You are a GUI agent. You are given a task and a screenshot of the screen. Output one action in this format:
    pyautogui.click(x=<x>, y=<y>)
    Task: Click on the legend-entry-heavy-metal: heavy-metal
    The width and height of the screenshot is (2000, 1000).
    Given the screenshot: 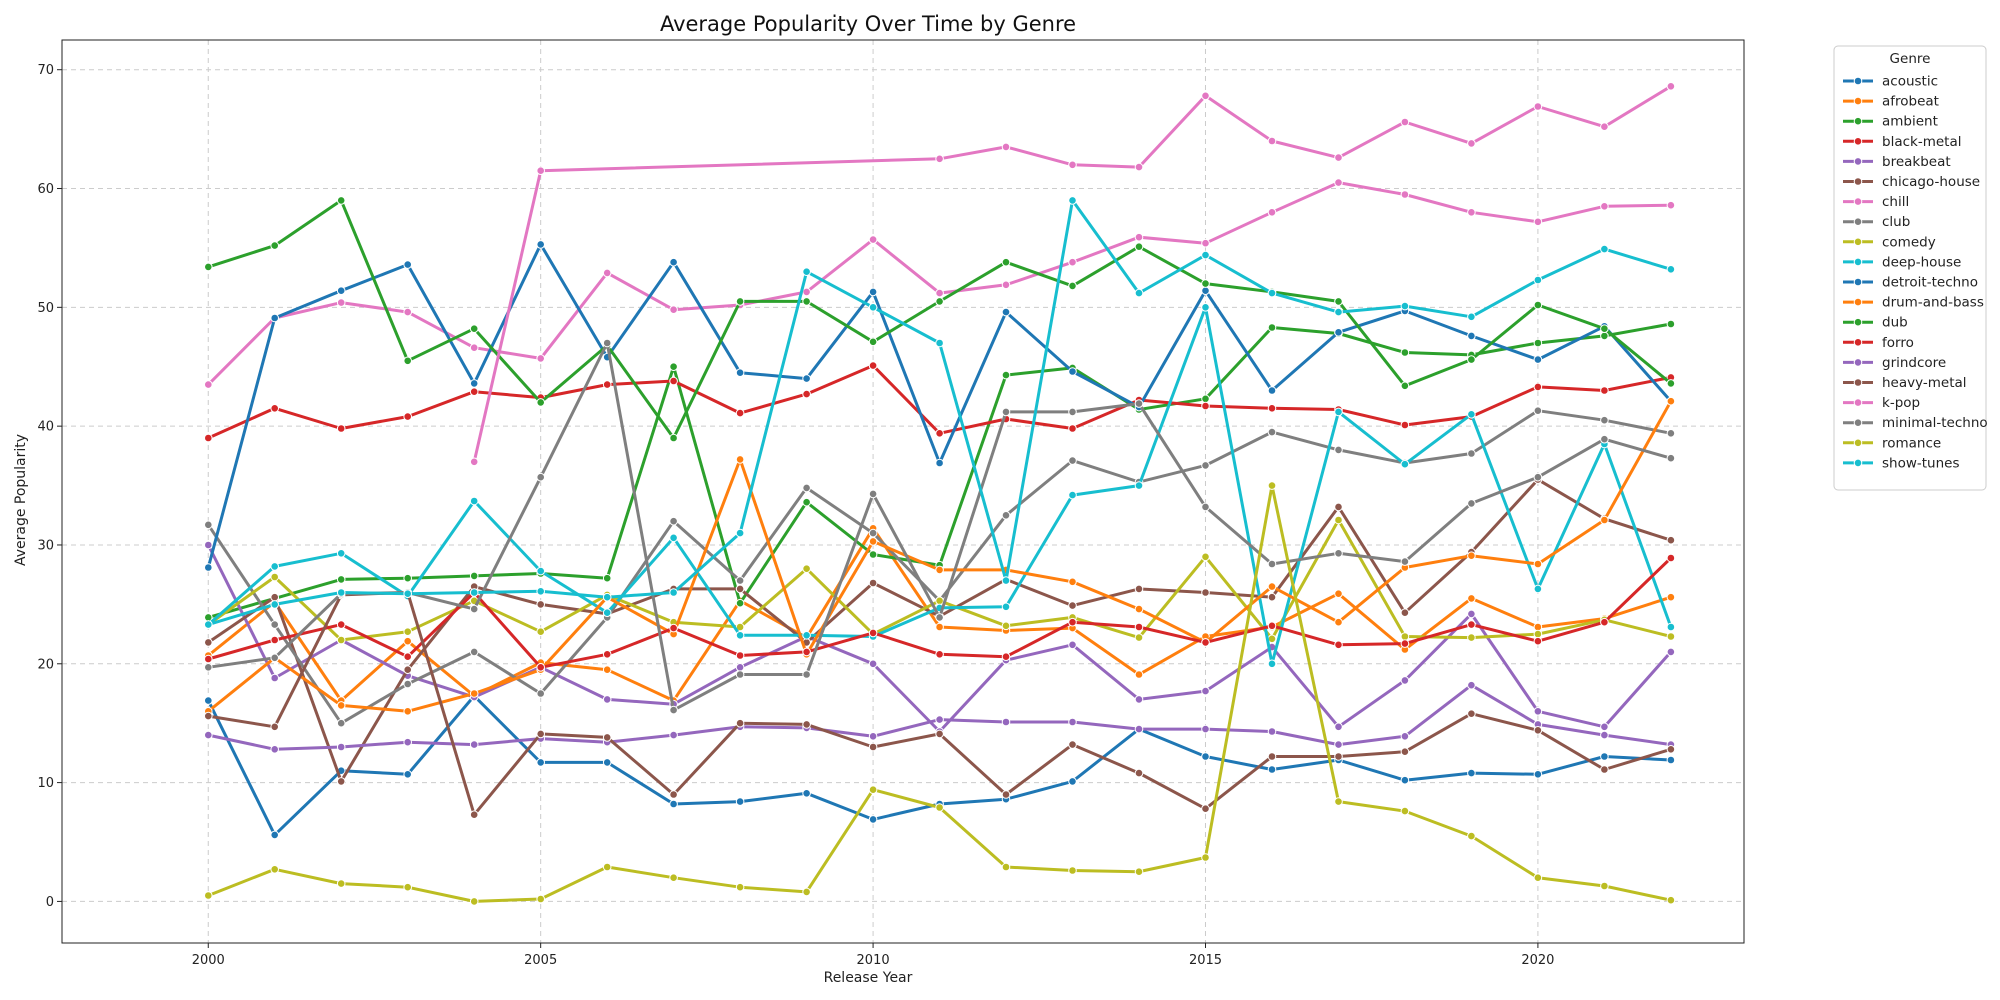 What is the action you would take?
    pyautogui.click(x=1905, y=383)
    